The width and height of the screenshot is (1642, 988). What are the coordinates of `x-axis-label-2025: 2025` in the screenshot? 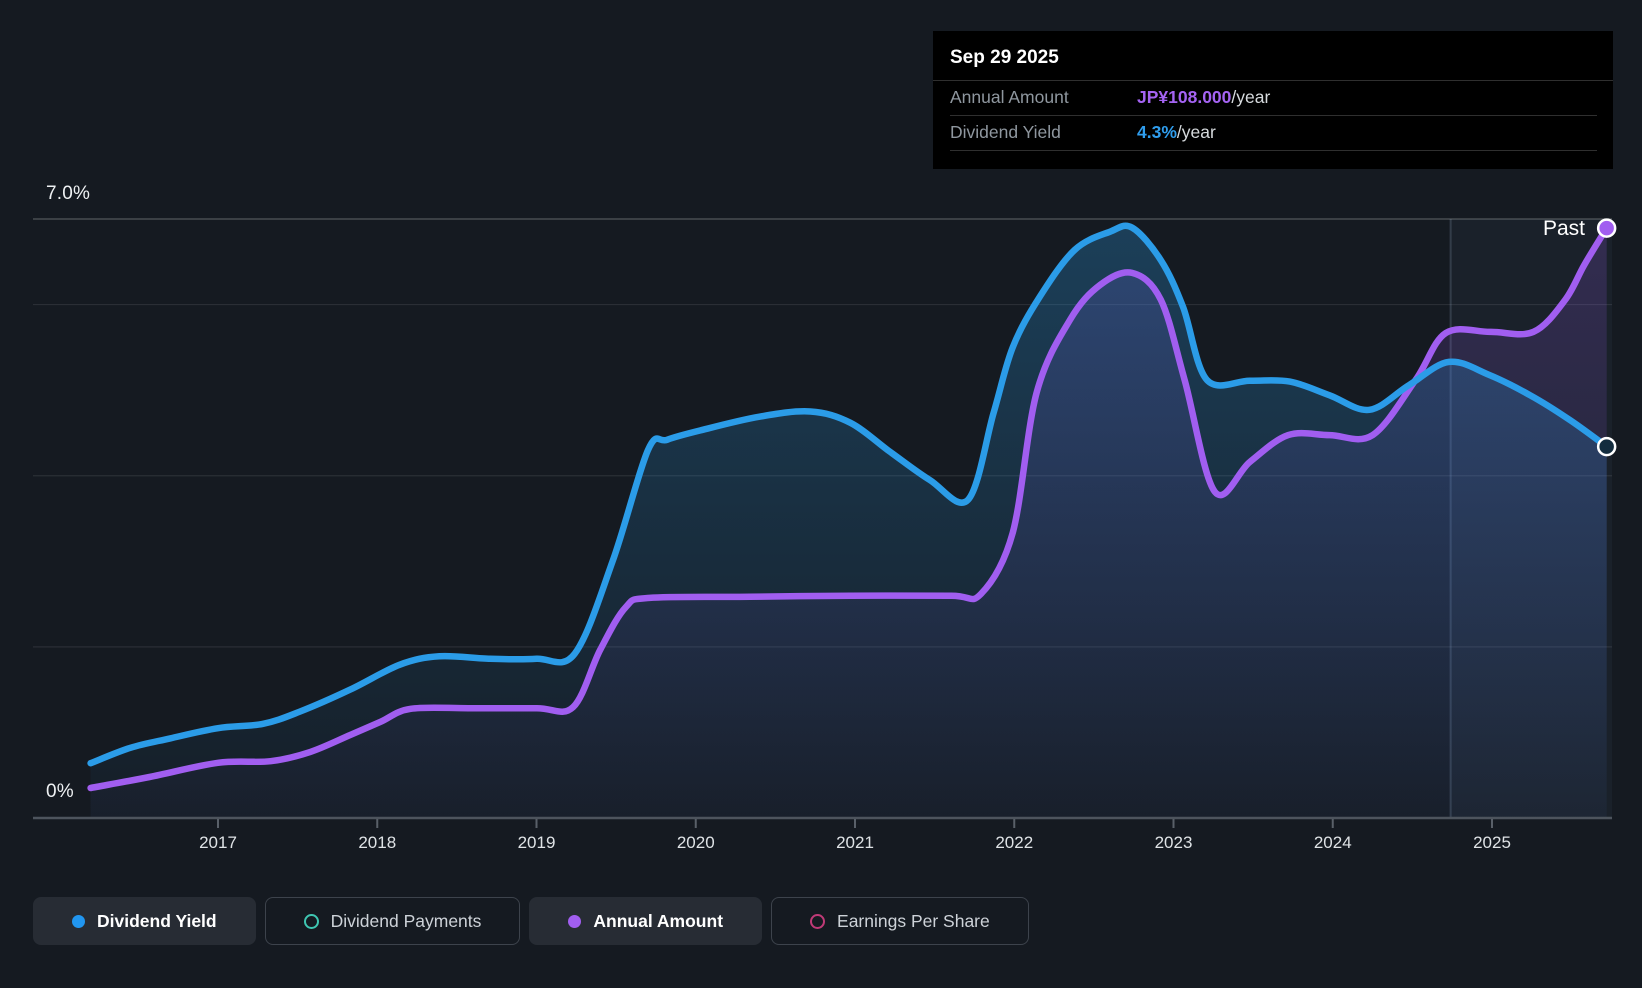 It's located at (1492, 842).